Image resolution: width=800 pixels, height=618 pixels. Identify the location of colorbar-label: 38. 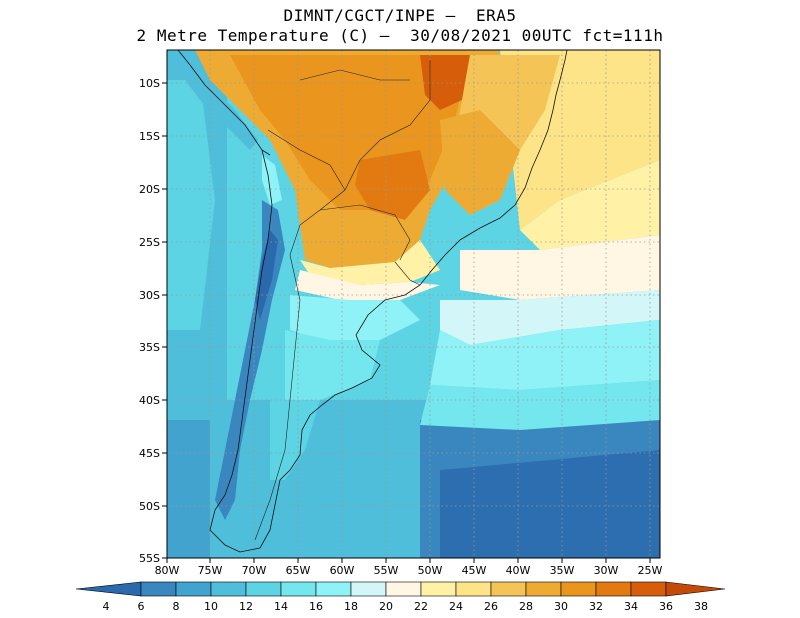
(701, 606).